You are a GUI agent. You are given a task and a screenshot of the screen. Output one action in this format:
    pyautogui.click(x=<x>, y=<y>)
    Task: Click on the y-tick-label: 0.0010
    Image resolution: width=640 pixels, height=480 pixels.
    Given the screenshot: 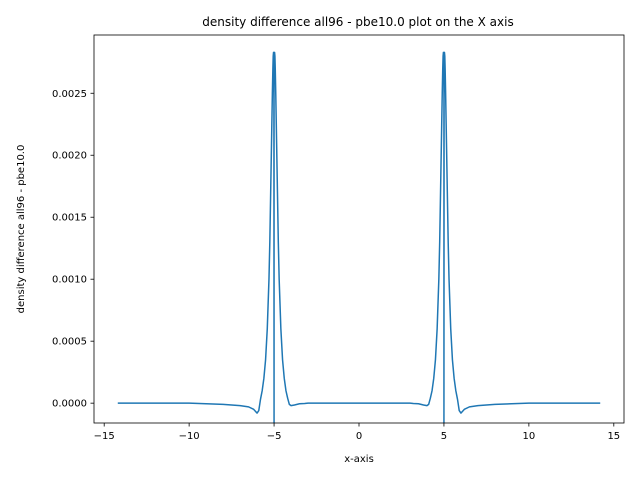 What is the action you would take?
    pyautogui.click(x=69, y=280)
    